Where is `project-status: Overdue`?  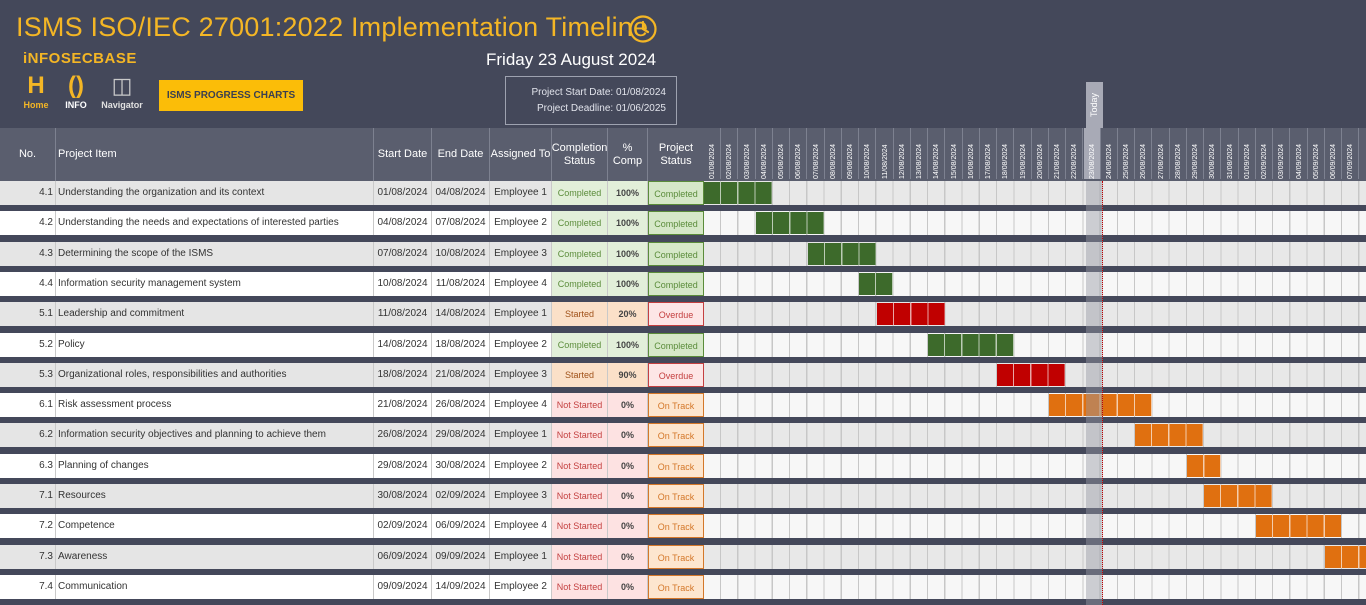 project-status: Overdue is located at coordinates (676, 374).